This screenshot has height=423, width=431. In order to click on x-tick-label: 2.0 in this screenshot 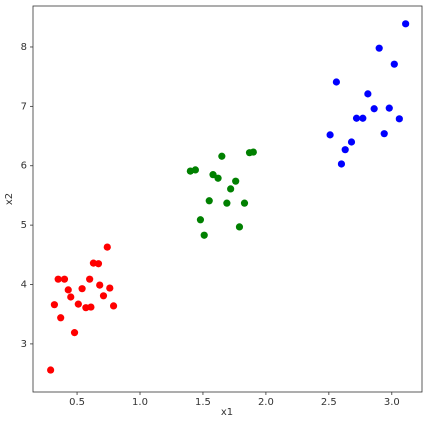, I will do `click(266, 402)`.